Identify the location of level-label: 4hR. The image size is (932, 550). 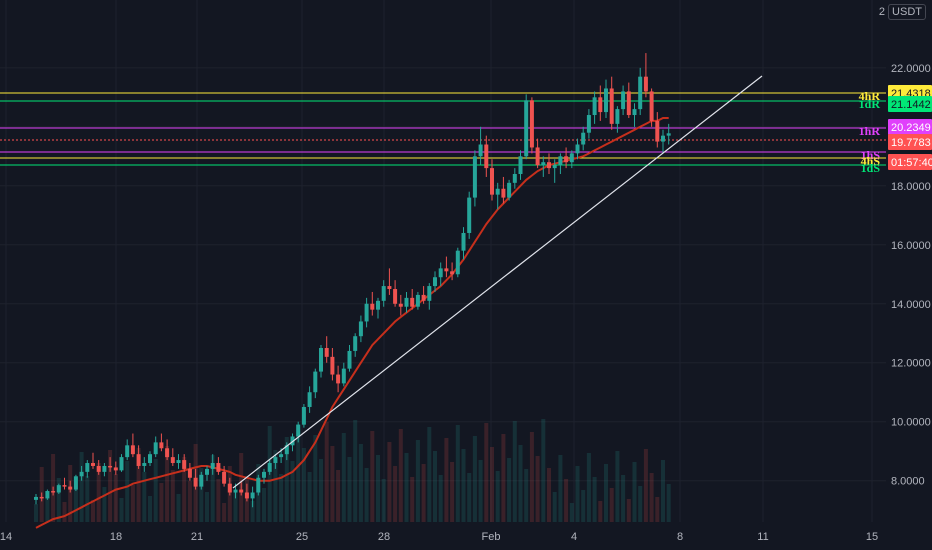
(870, 96).